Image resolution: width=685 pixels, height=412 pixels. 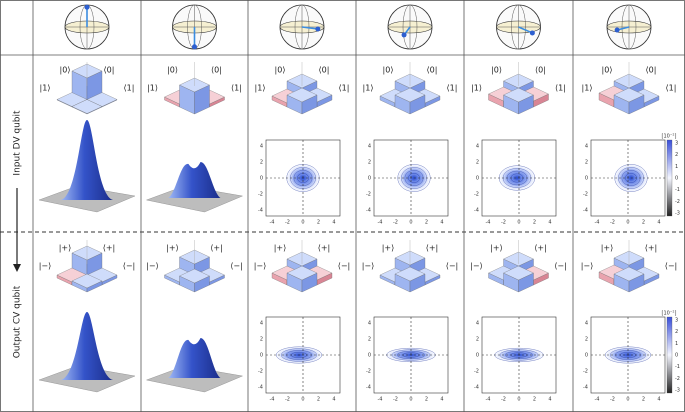 I want to click on colorbar-tick: 1, so click(x=676, y=344).